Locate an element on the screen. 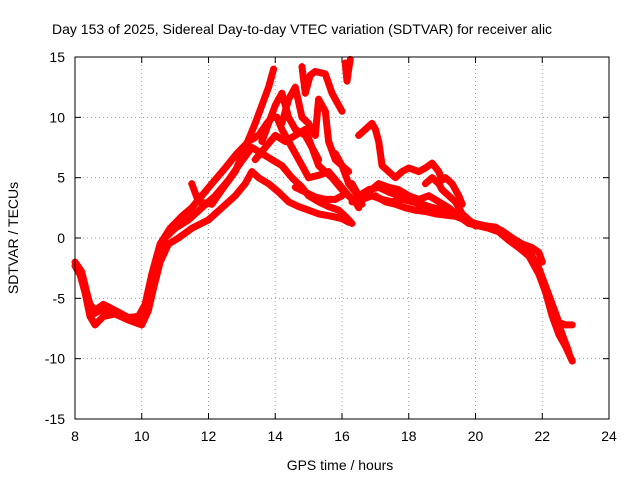 Image resolution: width=640 pixels, height=480 pixels. x-tick-label: 22 is located at coordinates (542, 436).